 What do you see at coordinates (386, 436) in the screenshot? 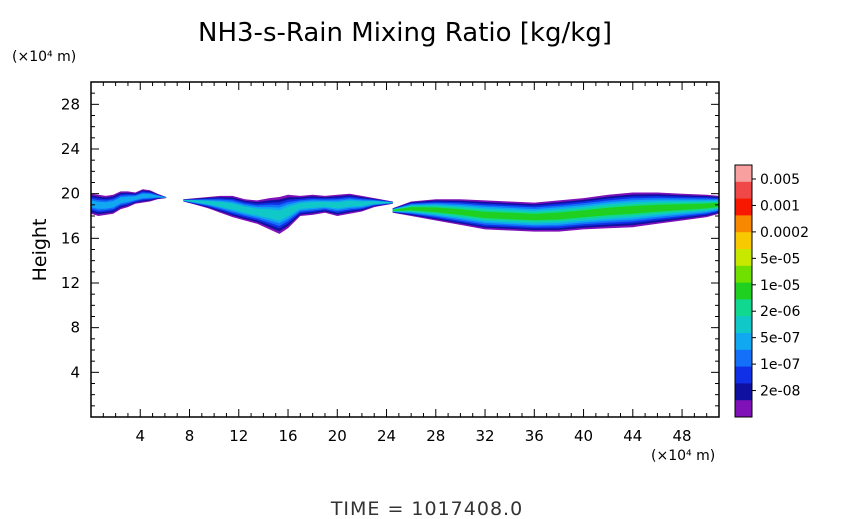
I see `x-tick-label: 24` at bounding box center [386, 436].